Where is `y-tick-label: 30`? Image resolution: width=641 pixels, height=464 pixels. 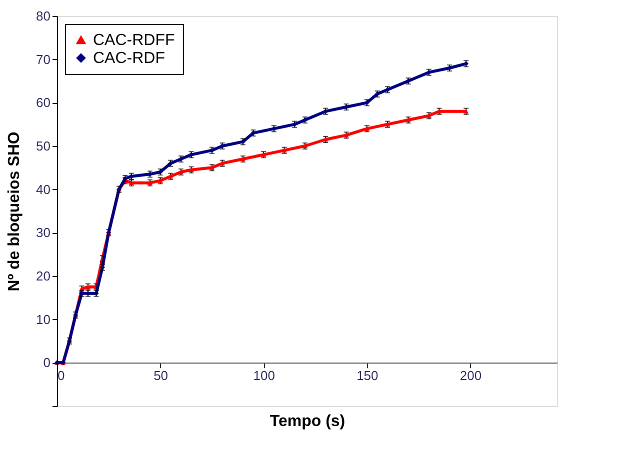
y-tick-label: 30 is located at coordinates (43, 232).